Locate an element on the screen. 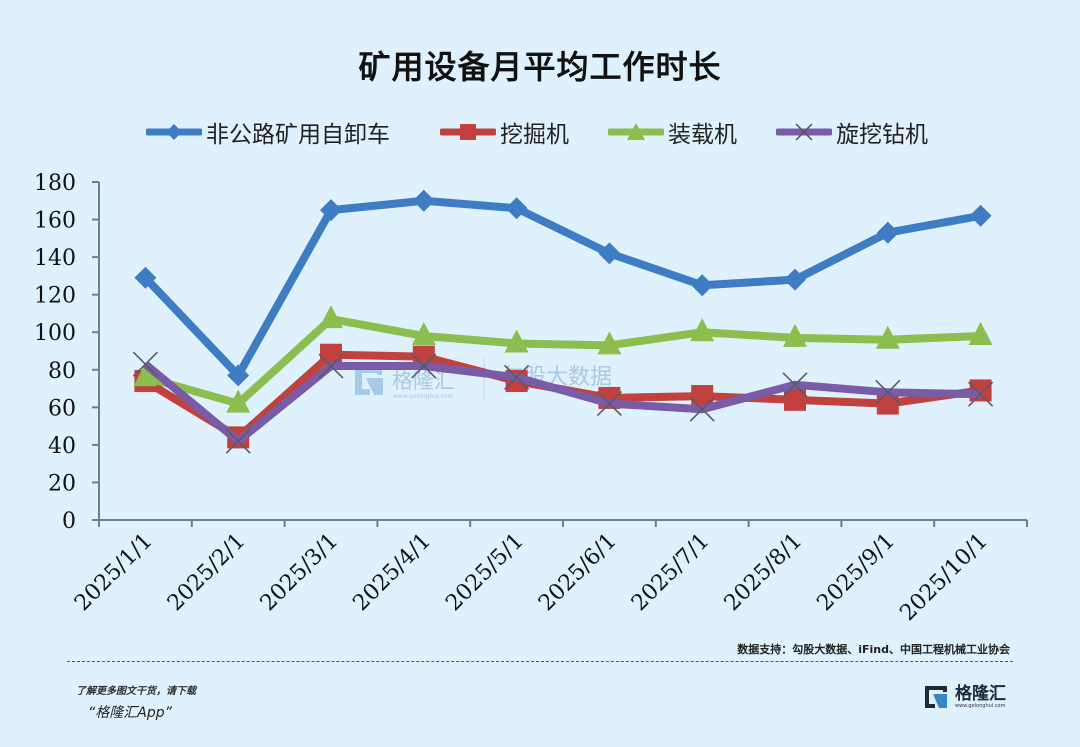  x-tick-label: 2025/5/1 is located at coordinates (485, 573).